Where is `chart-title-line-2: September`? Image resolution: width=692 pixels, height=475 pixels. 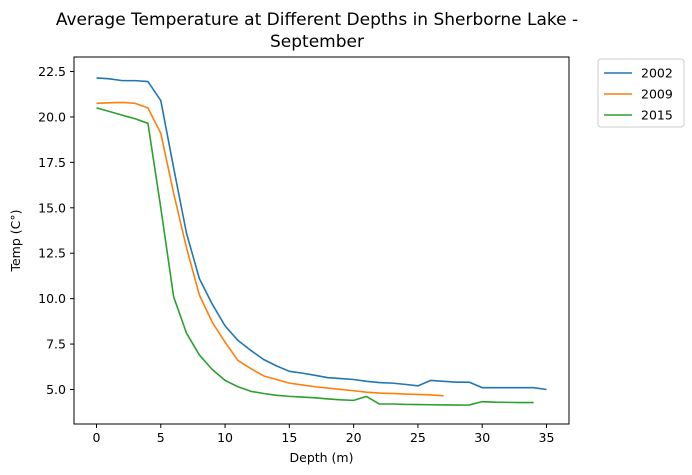
chart-title-line-2: September is located at coordinates (317, 42).